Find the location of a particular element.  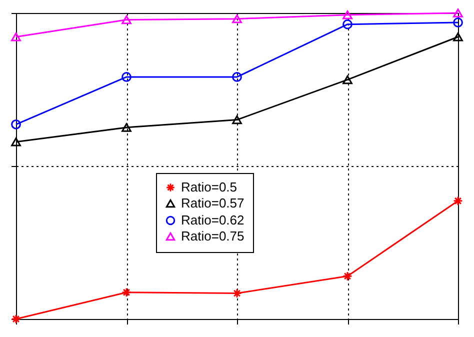

legend-label: Ratio=0.5 is located at coordinates (209, 187).